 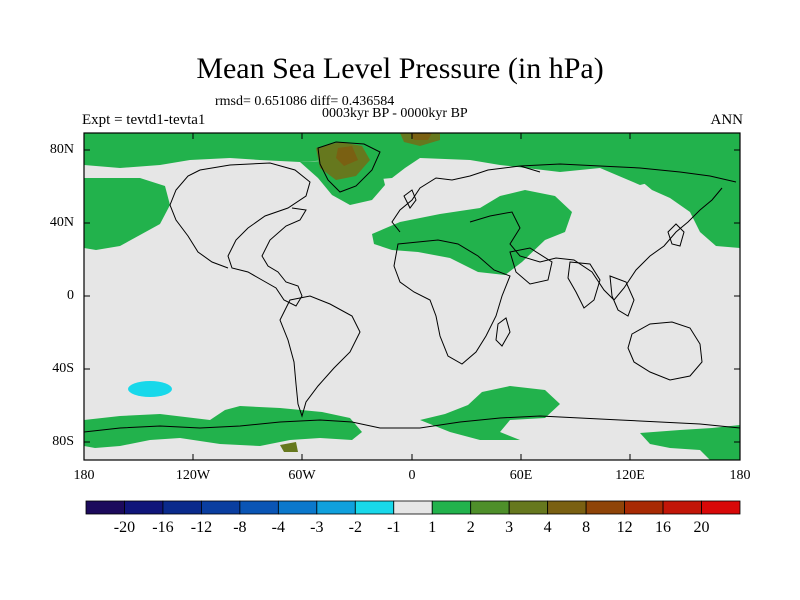 I want to click on coast-india, so click(x=584, y=285).